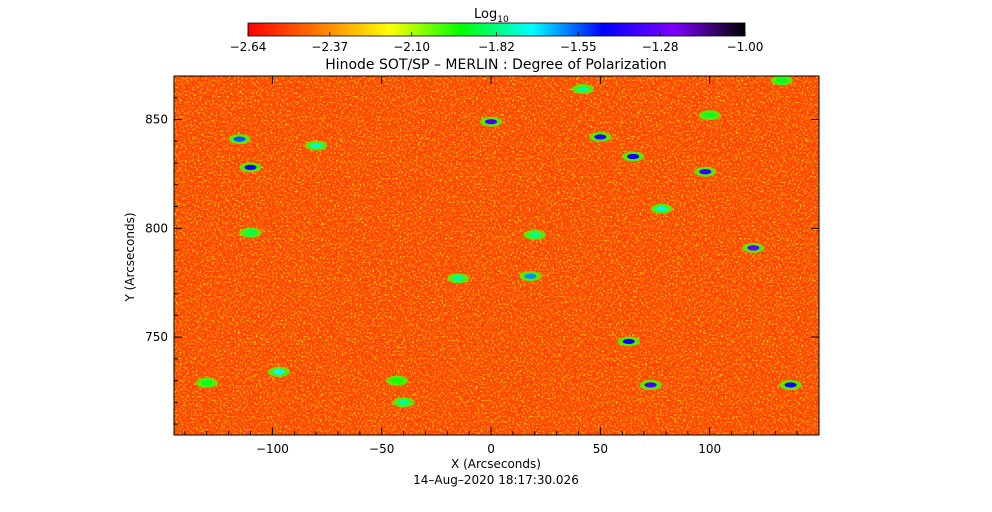 The height and width of the screenshot is (512, 992). I want to click on colorbar-tick-label: −2.37, so click(329, 47).